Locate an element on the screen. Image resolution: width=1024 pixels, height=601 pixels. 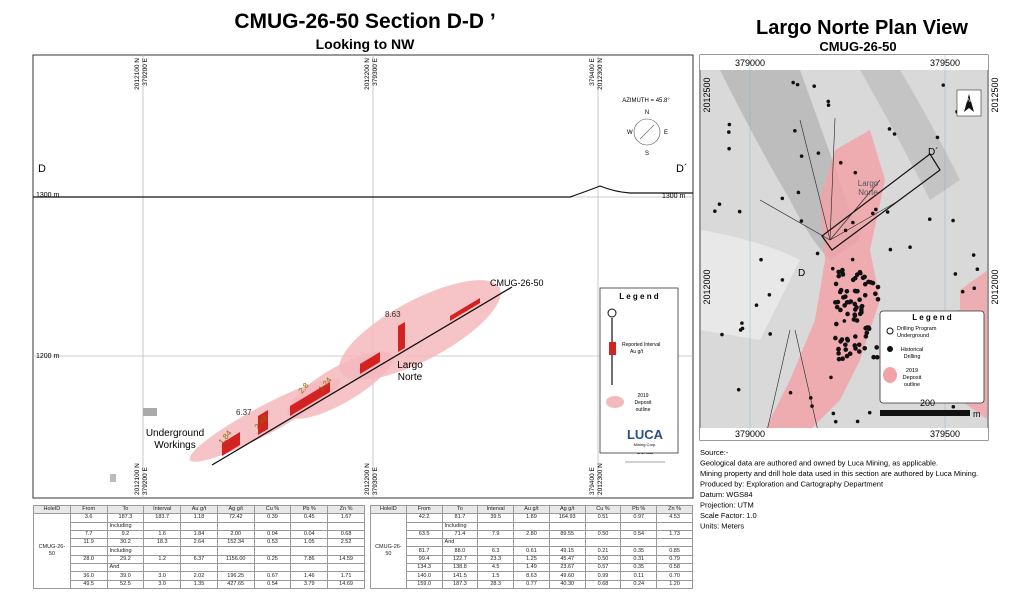
cell: 0.04 is located at coordinates (309, 534).